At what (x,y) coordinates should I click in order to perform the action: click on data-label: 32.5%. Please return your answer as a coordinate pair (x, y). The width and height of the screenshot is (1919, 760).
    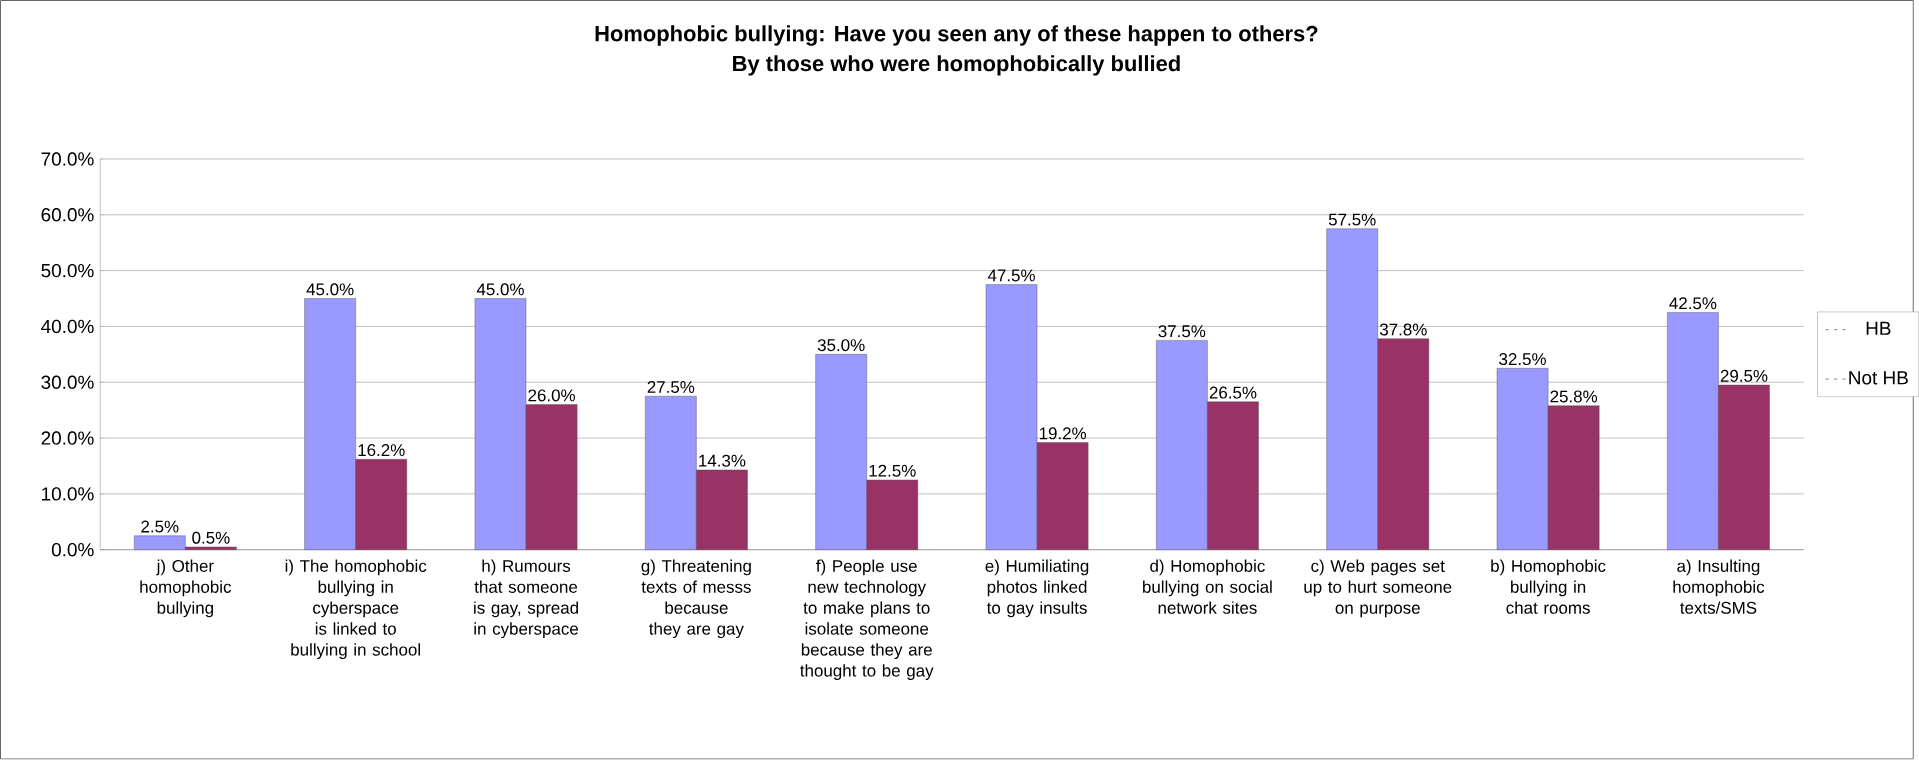
    Looking at the image, I should click on (1522, 359).